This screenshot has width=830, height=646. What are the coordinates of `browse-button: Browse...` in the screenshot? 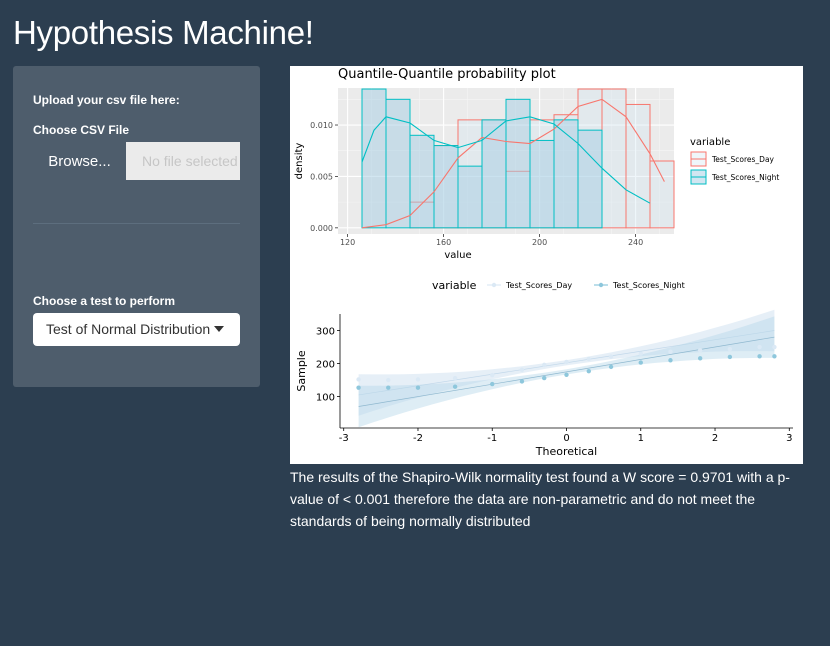 It's located at (79, 161).